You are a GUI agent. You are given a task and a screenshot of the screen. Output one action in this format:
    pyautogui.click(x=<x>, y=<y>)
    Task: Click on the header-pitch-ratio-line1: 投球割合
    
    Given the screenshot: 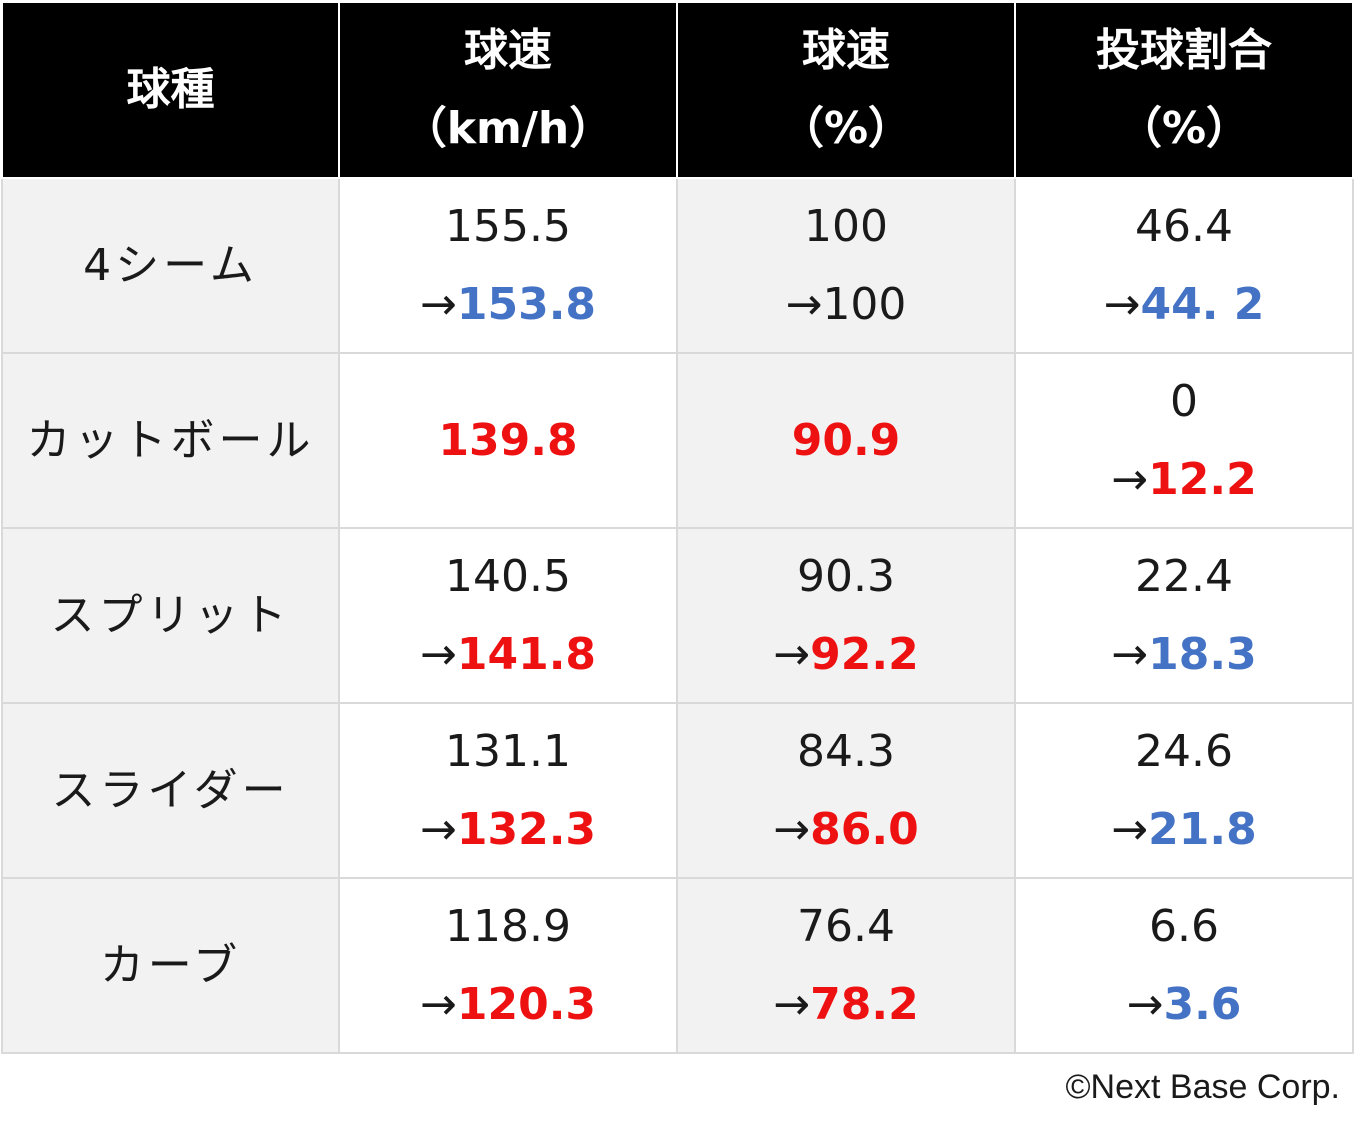 What is the action you would take?
    pyautogui.click(x=1184, y=50)
    